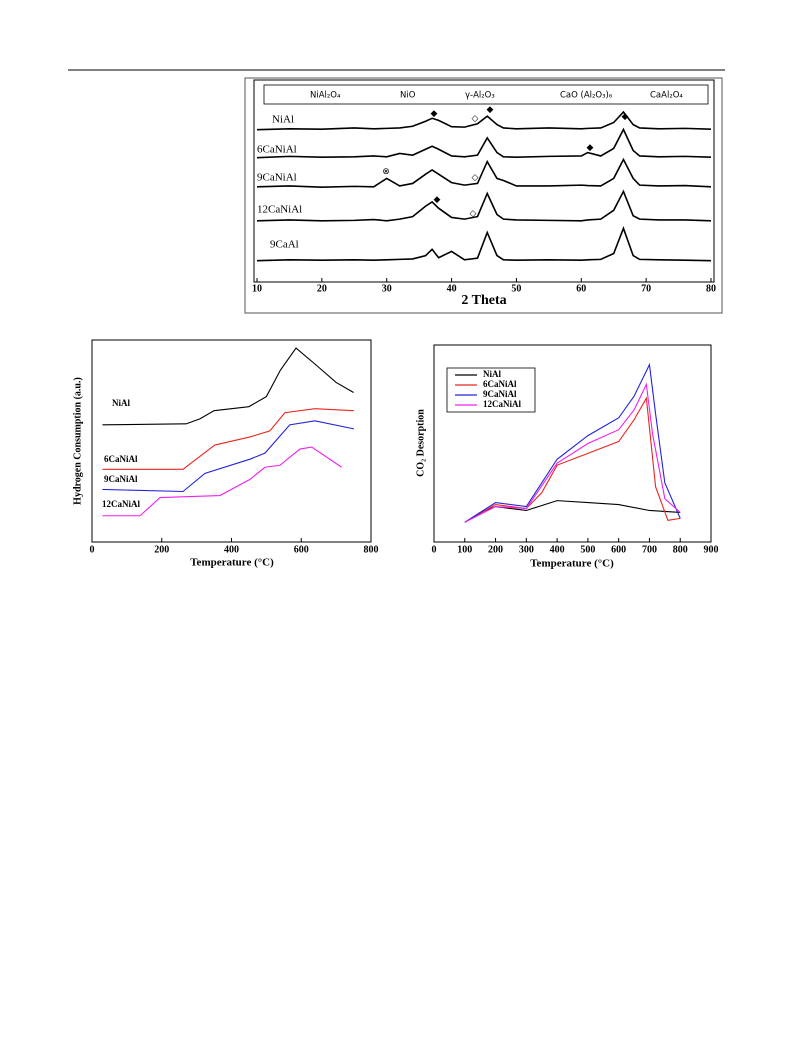 Image resolution: width=793 pixels, height=1053 pixels. Describe the element at coordinates (581, 288) in the screenshot. I see `x-tick-label: 60` at that location.